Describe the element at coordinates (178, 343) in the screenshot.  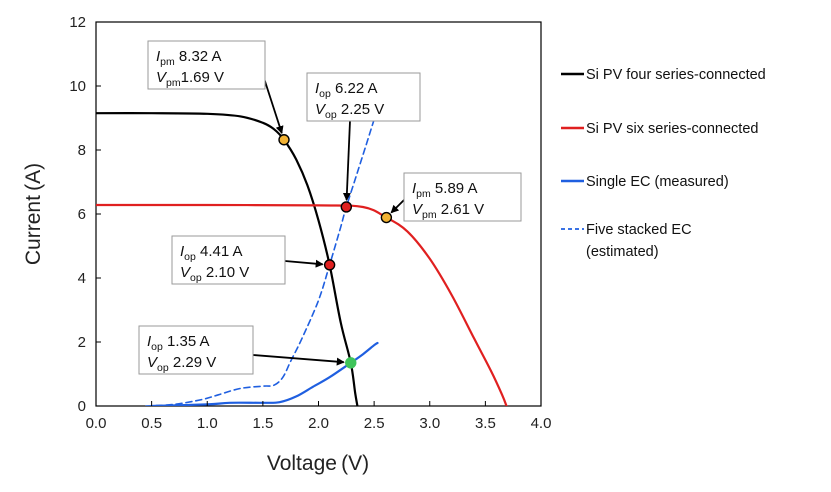
I see `annotation-label: Iop 1.35 A` at that location.